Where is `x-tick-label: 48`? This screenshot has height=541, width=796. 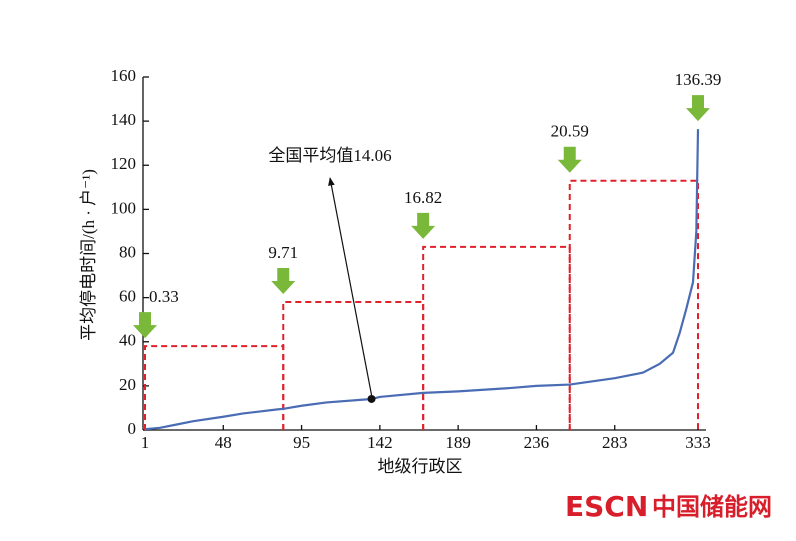
x-tick-label: 48 is located at coordinates (223, 442).